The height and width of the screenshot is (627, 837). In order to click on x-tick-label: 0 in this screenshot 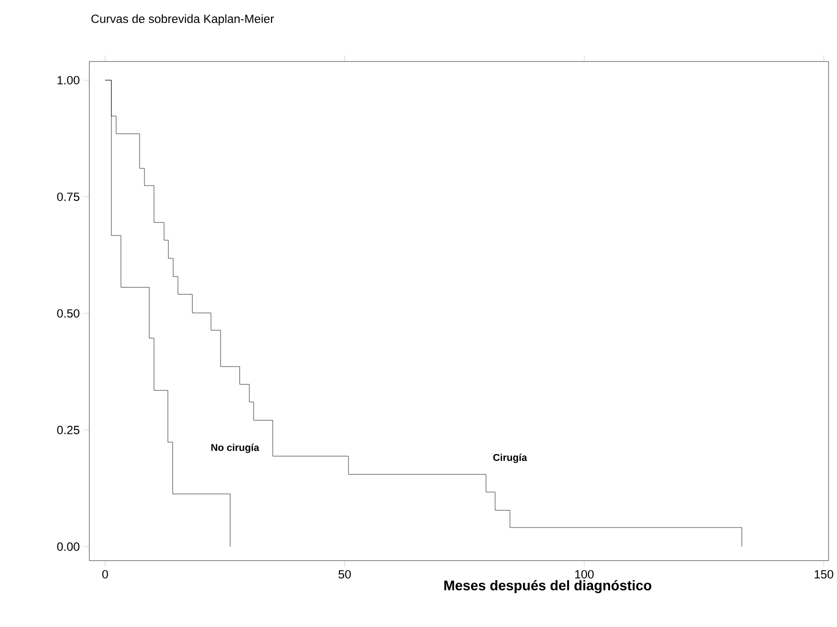, I will do `click(105, 574)`.